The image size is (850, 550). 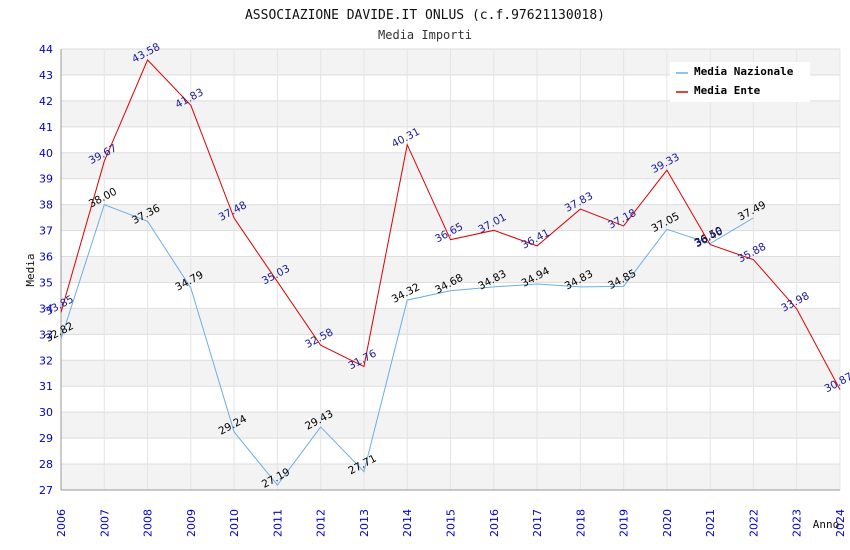 I want to click on x-tick-label: 2011, so click(x=277, y=523).